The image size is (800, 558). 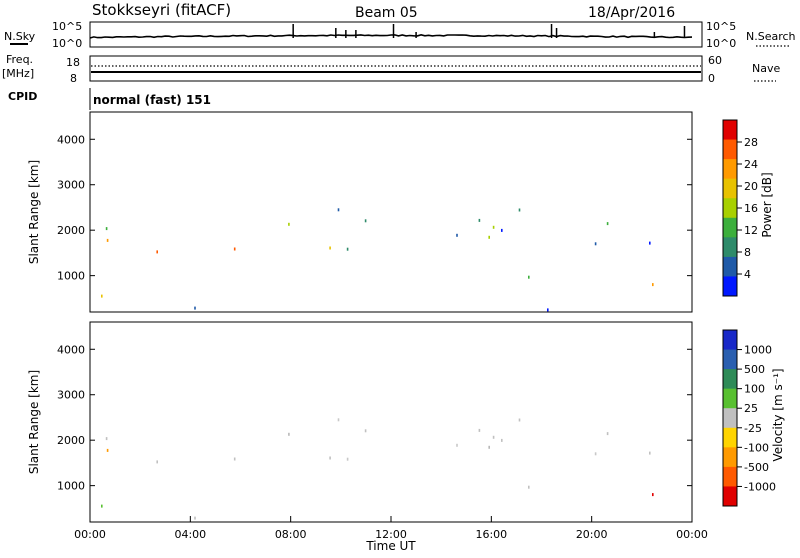 I want to click on cpid-label: CPID, so click(x=22, y=96).